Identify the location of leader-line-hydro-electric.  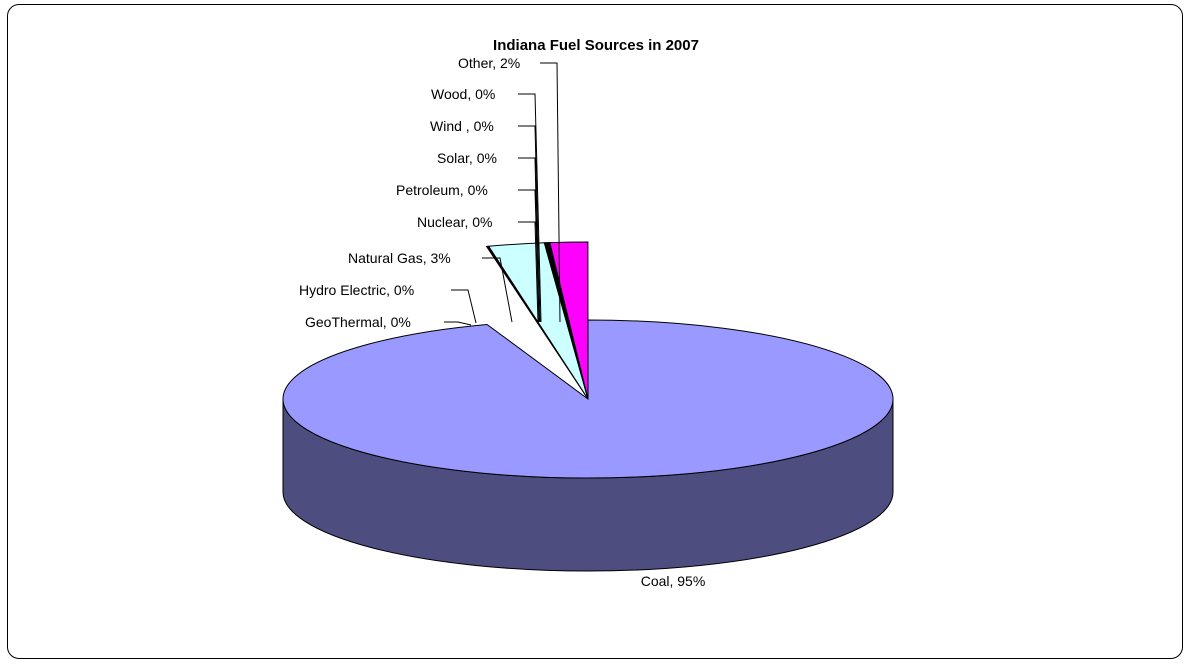
(463, 306).